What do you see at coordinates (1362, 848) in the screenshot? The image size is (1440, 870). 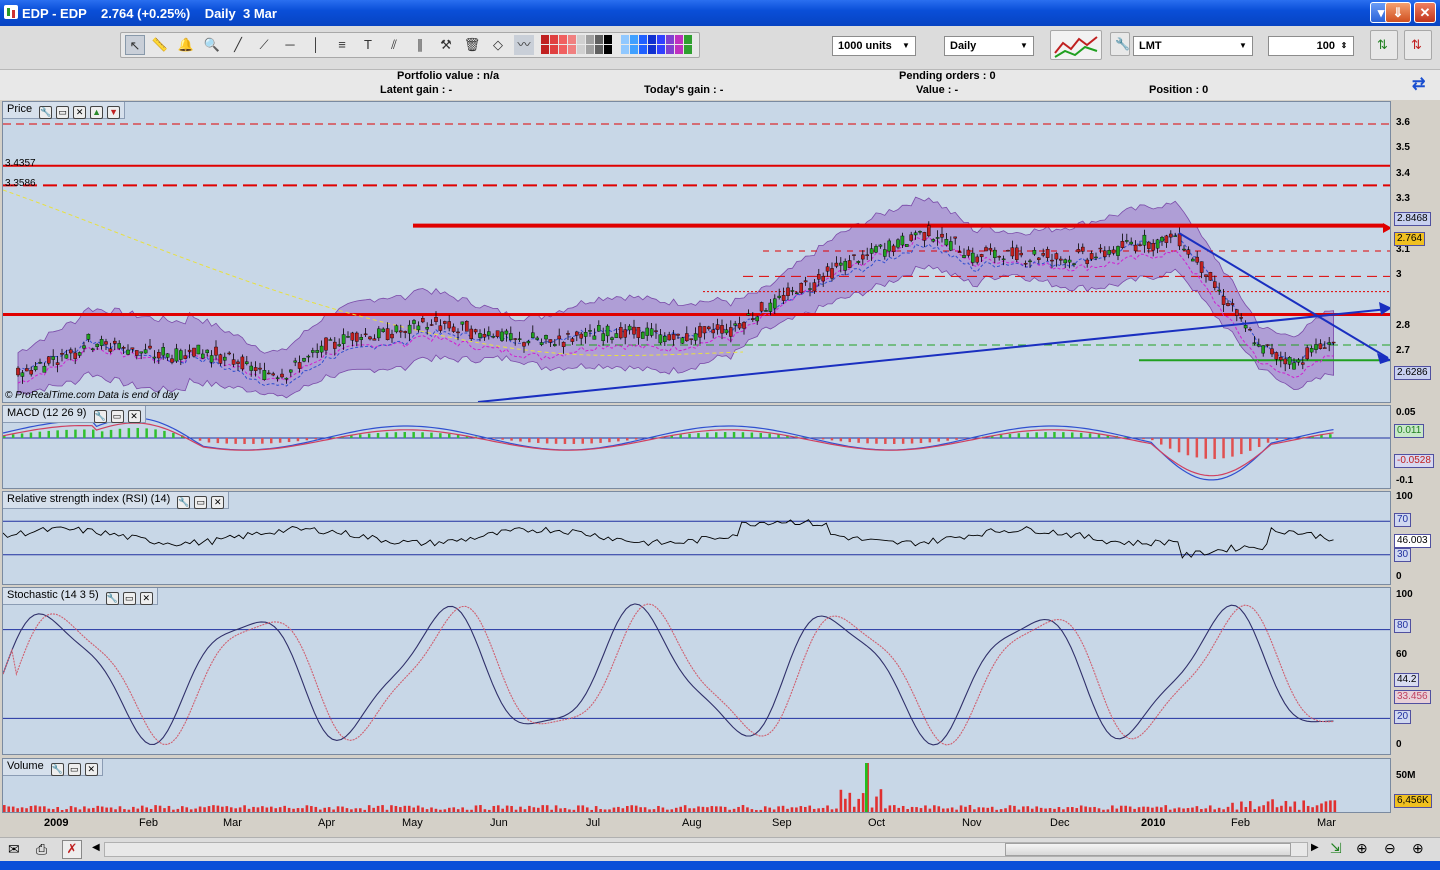 I see `zoom-fit-icon: ⊕` at bounding box center [1362, 848].